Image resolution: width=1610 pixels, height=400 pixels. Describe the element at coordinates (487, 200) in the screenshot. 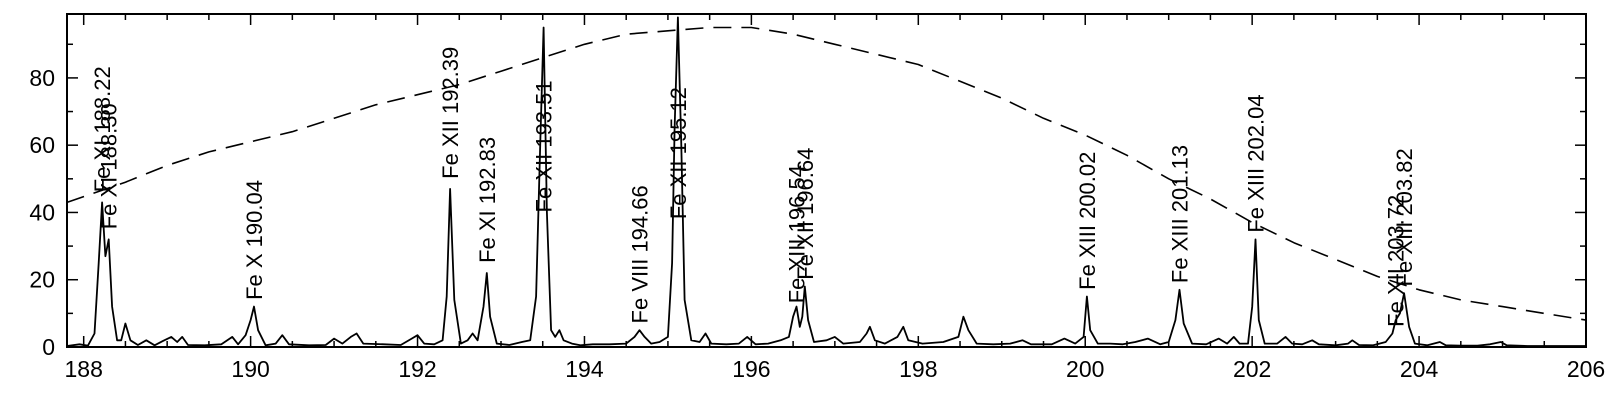

I see `spectral-line-label: Fe XI 192.83` at that location.